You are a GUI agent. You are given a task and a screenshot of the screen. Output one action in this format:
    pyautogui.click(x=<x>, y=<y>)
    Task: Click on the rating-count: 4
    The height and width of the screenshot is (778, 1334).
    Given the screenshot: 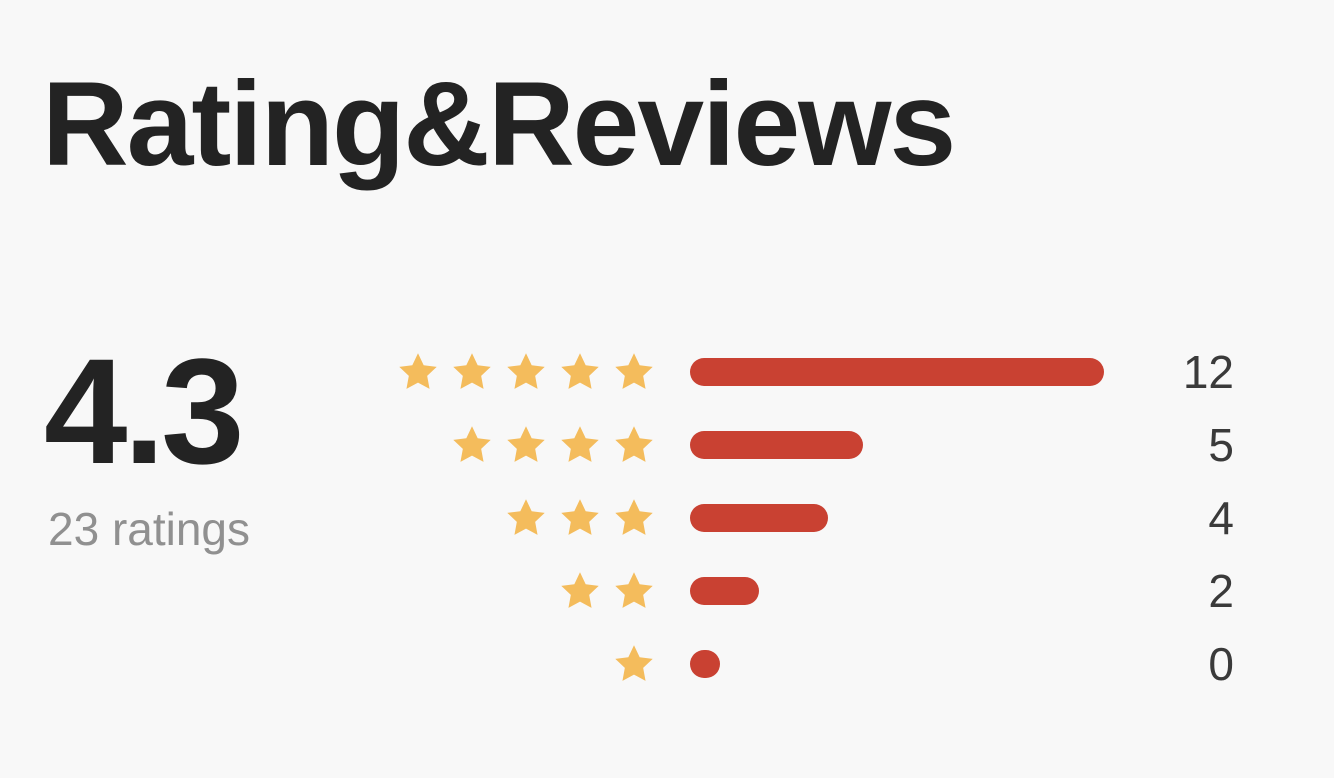 What is the action you would take?
    pyautogui.click(x=1221, y=518)
    